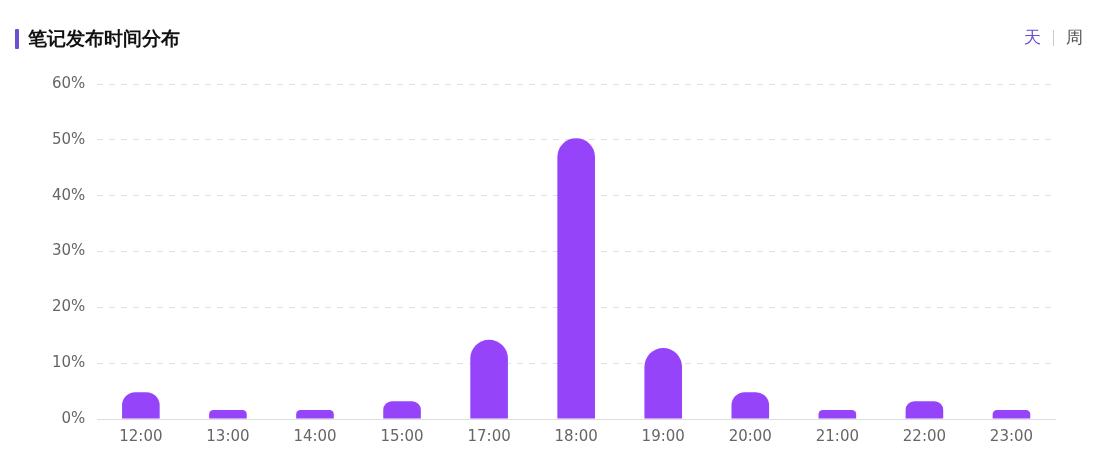 This screenshot has height=462, width=1103. What do you see at coordinates (663, 435) in the screenshot?
I see `x-tick-label: 19:00` at bounding box center [663, 435].